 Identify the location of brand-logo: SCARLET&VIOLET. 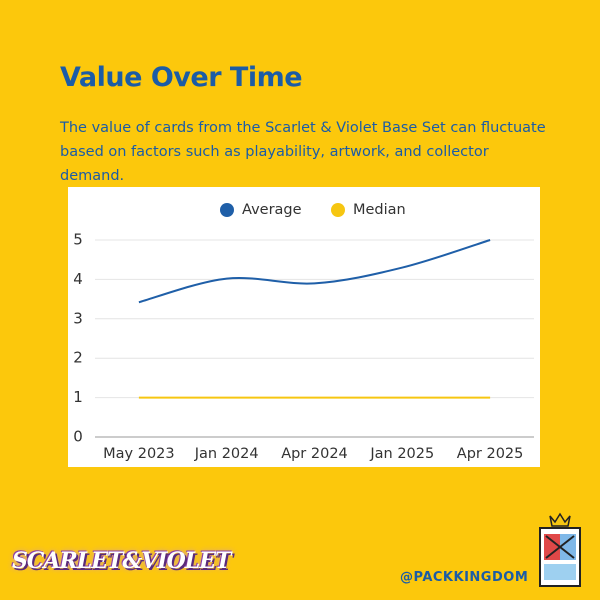
(121, 561).